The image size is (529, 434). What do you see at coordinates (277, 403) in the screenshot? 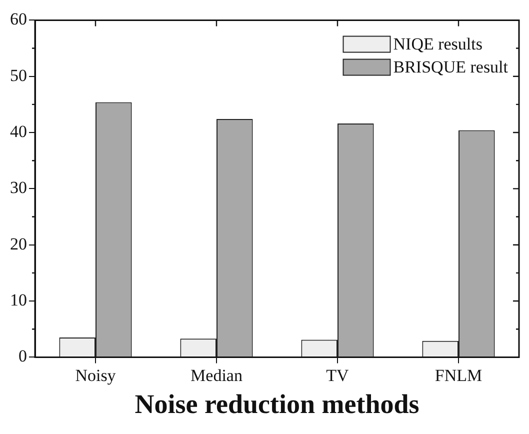
I see `x-axis-title: Noise reduction methods` at bounding box center [277, 403].